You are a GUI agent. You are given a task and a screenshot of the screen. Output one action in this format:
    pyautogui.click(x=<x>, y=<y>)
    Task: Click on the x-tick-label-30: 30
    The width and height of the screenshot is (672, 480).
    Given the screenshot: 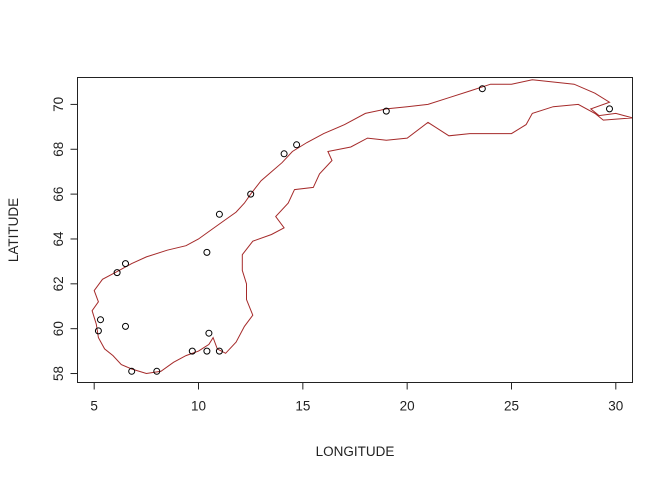 What is the action you would take?
    pyautogui.click(x=615, y=406)
    